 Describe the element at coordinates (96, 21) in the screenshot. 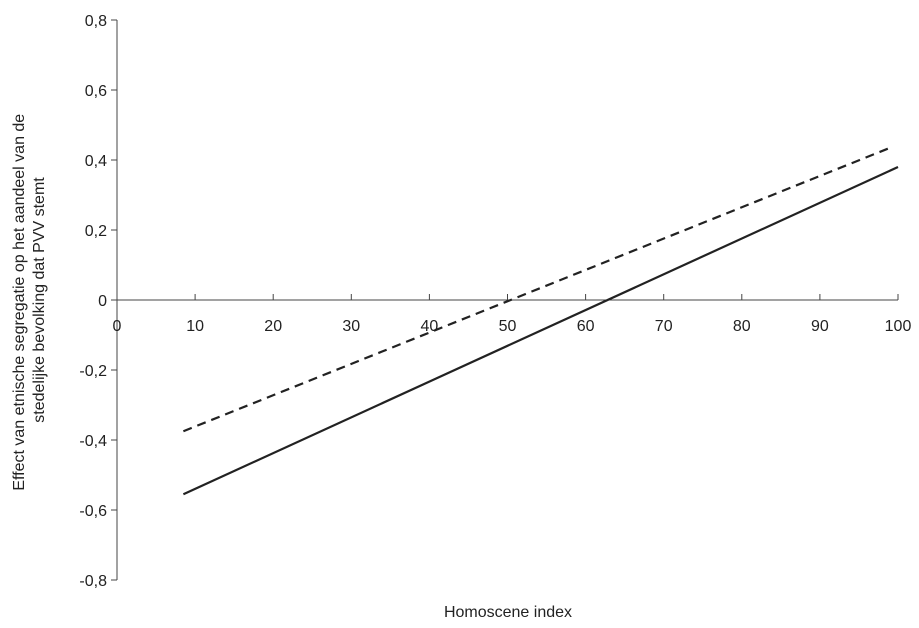

I see `y-tick-label: 0,8` at that location.